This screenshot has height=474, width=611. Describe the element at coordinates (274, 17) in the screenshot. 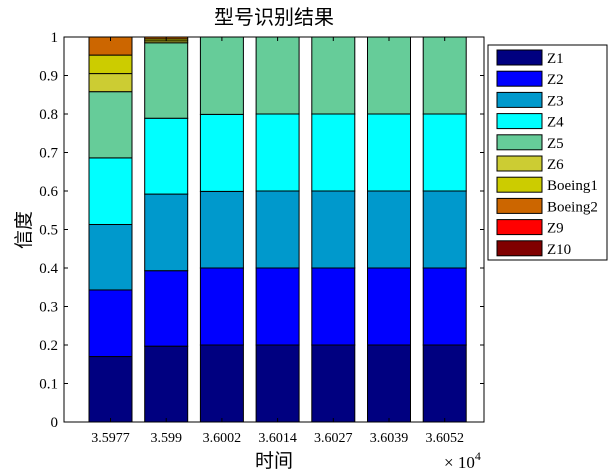

I see `chart-title: 型号识别结果` at that location.